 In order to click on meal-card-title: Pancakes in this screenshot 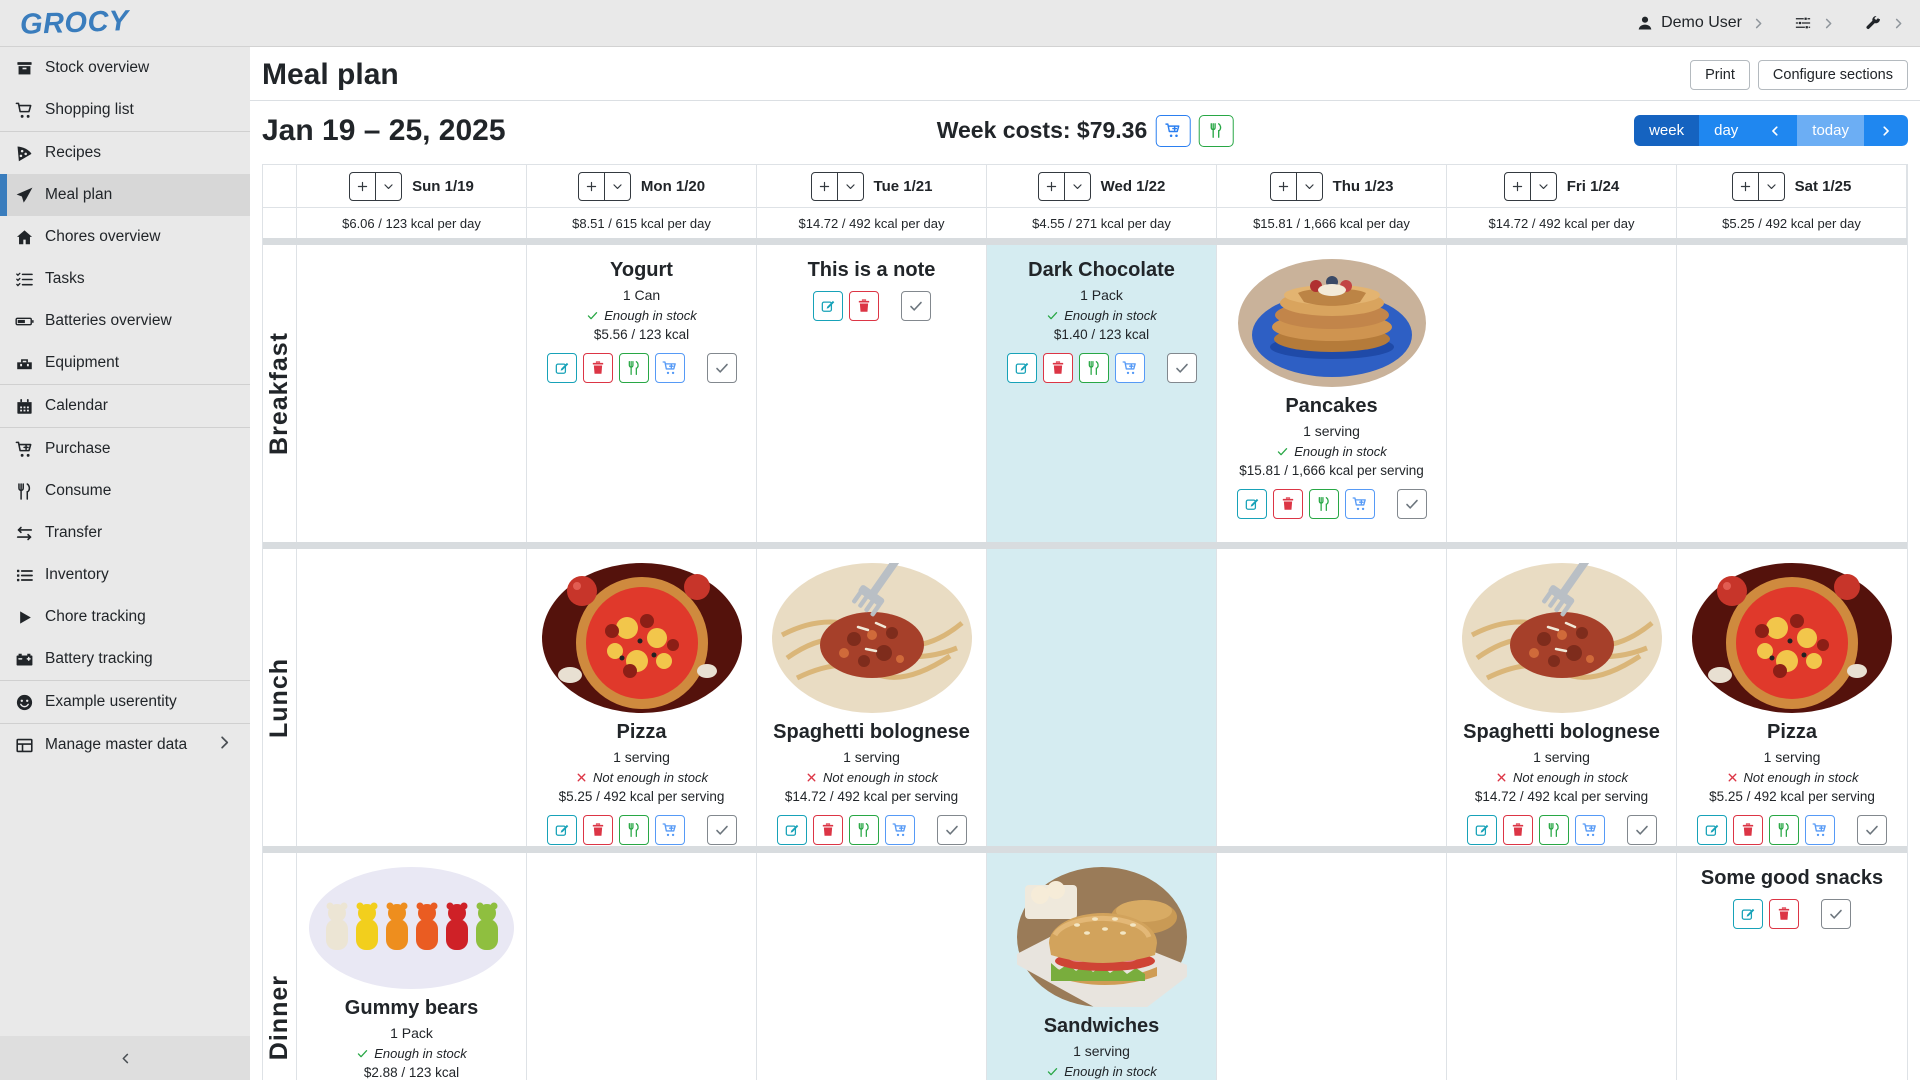, I will do `click(1331, 406)`.